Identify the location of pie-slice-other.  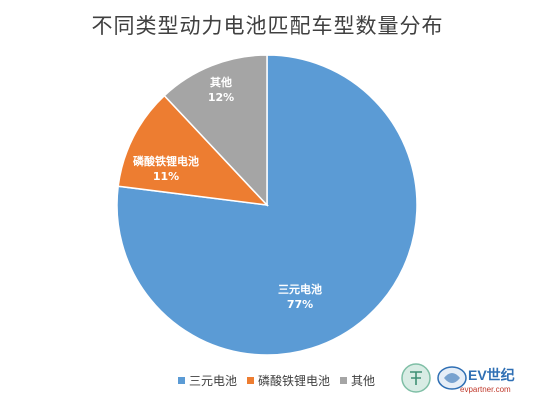
(215, 130).